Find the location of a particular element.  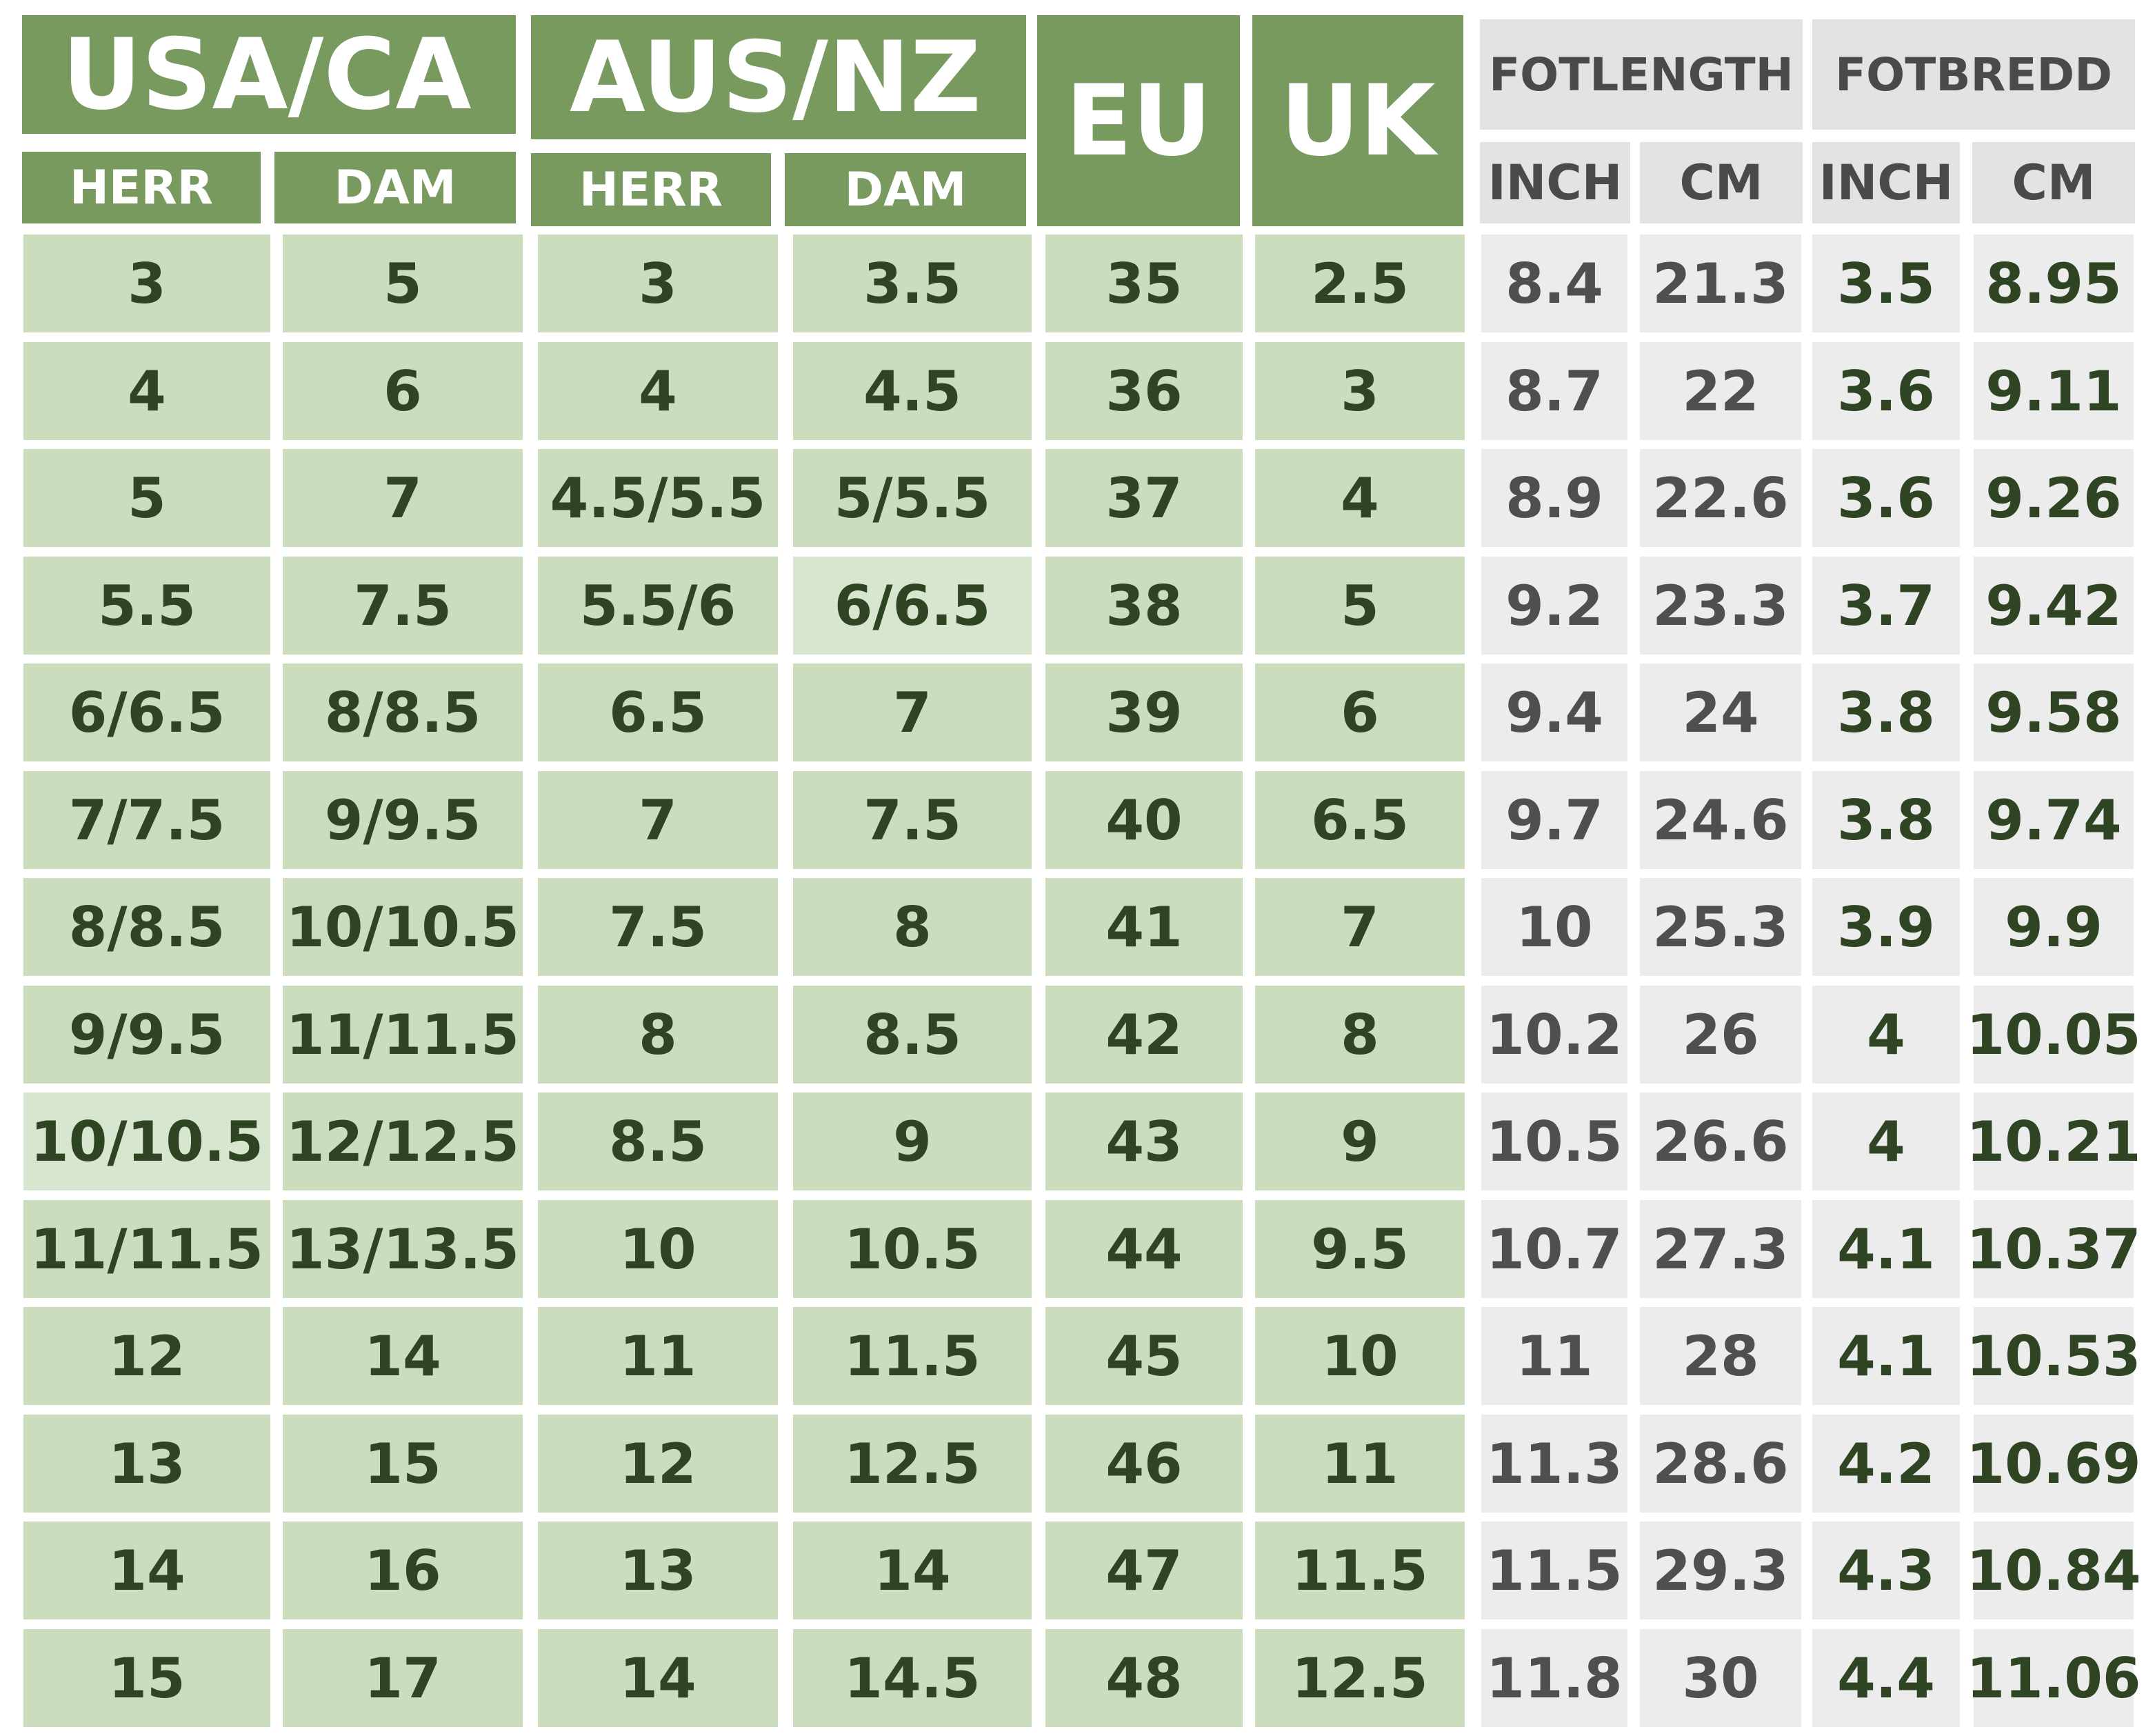

cell-usa-dam: 7.5 is located at coordinates (403, 606).